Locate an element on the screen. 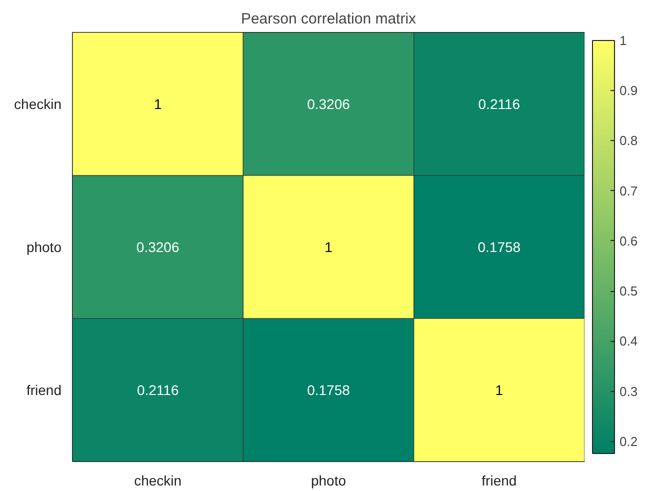 The width and height of the screenshot is (648, 491). color-bar-label: 0.7 is located at coordinates (629, 190).